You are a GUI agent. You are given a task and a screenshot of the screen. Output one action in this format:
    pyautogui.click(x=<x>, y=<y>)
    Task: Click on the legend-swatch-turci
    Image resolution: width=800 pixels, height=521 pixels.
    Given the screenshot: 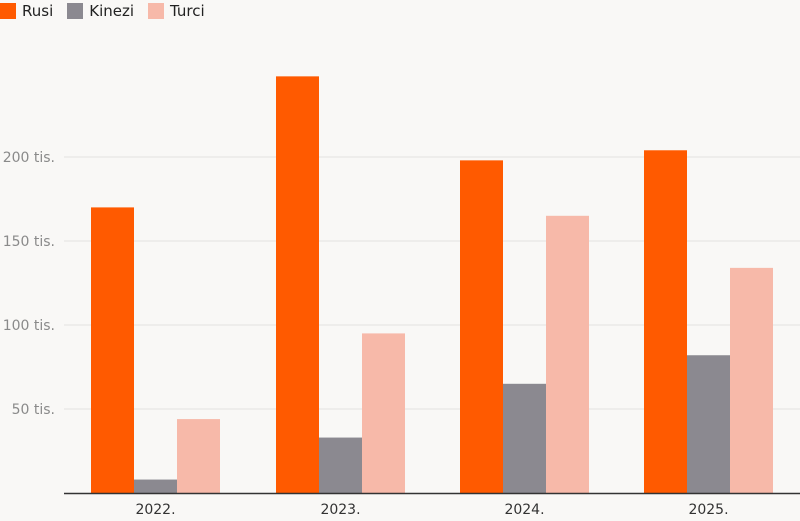 What is the action you would take?
    pyautogui.click(x=156, y=11)
    